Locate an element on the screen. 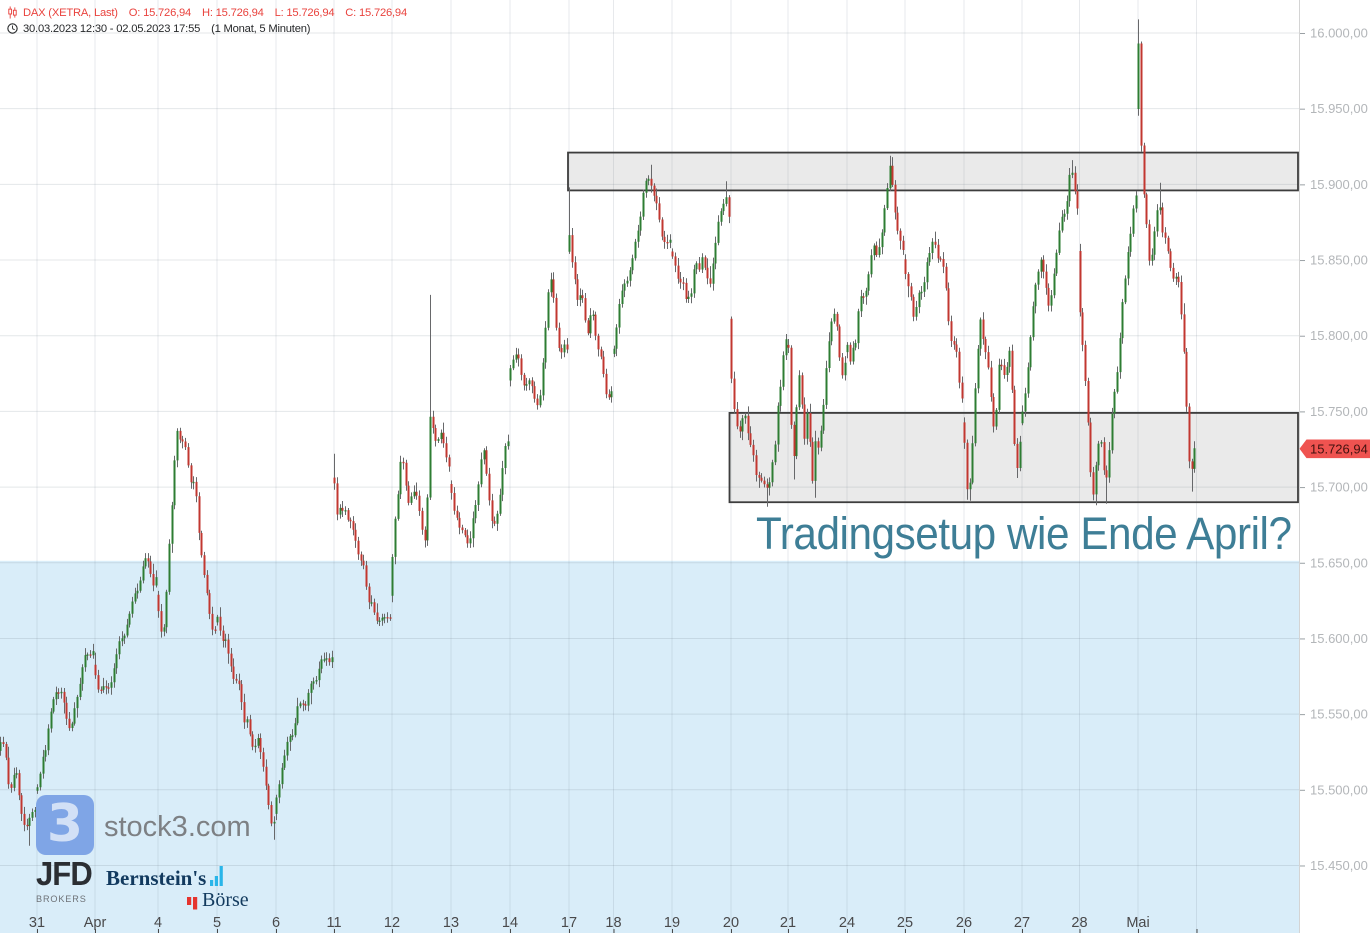 Image resolution: width=1370 pixels, height=933 pixels. jfd-logo: JFD BROKERS is located at coordinates (96, 880).